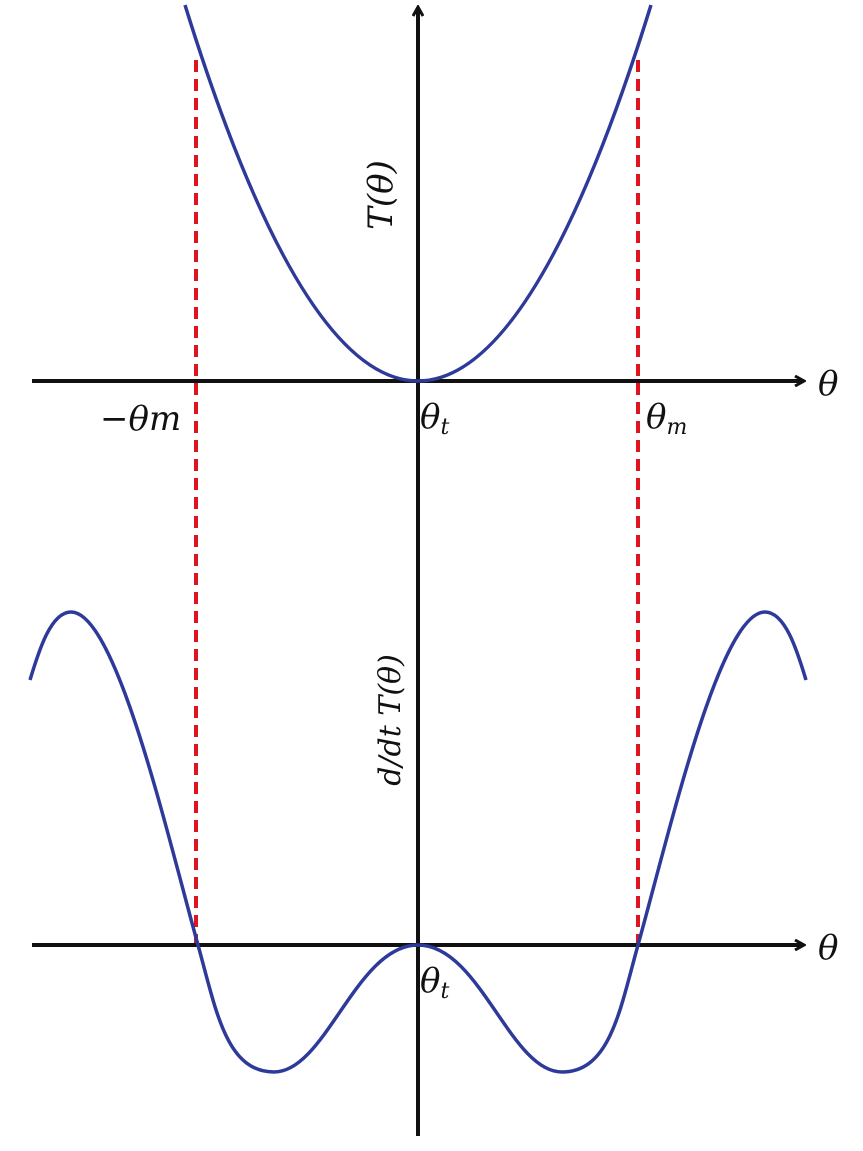 This screenshot has height=1151, width=863. I want to click on top-y-label-text: T(θ), so click(381, 195).